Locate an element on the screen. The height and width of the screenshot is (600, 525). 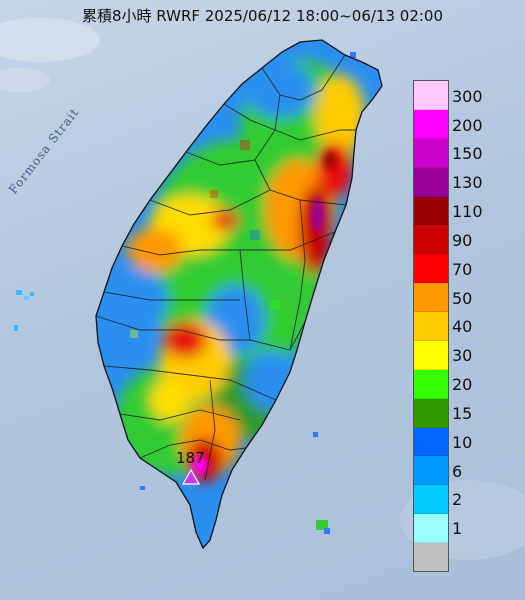
color-legend is located at coordinates (431, 326).